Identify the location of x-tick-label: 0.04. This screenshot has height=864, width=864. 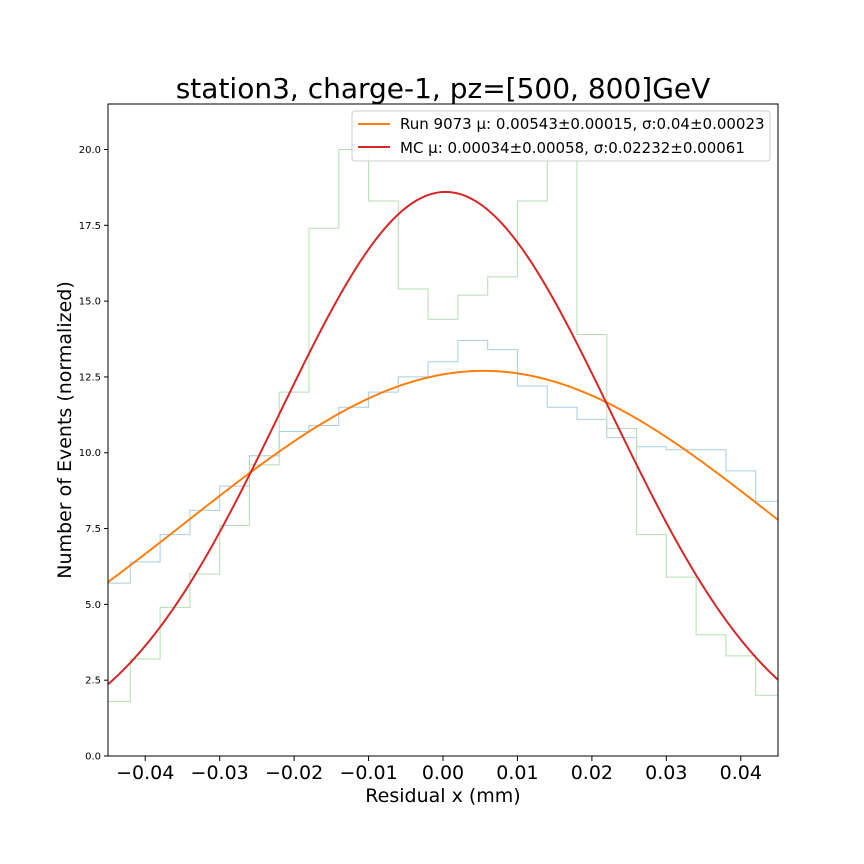
(741, 773).